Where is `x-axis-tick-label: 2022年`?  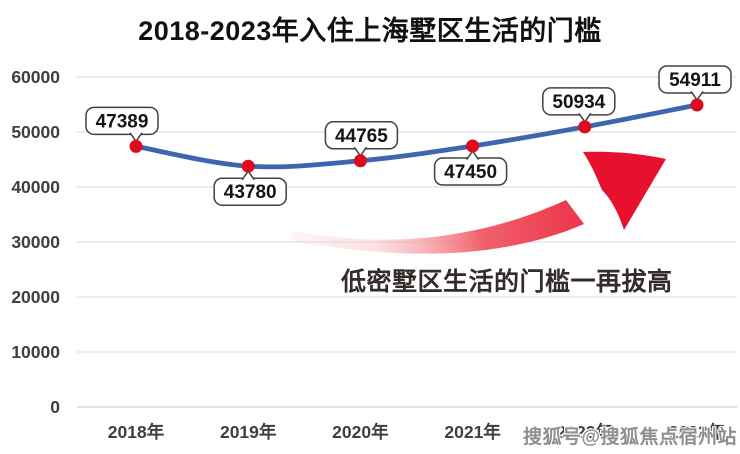
x-axis-tick-label: 2022年 is located at coordinates (585, 432).